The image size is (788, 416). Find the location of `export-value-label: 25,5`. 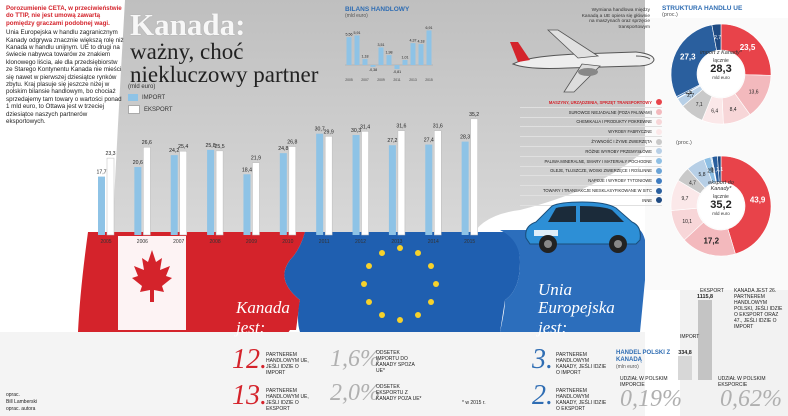

export-value-label: 25,5 is located at coordinates (220, 147).